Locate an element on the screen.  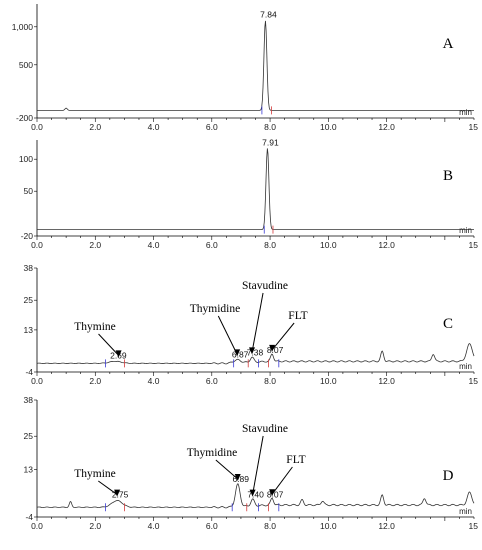
panel-label: B is located at coordinates (448, 176).